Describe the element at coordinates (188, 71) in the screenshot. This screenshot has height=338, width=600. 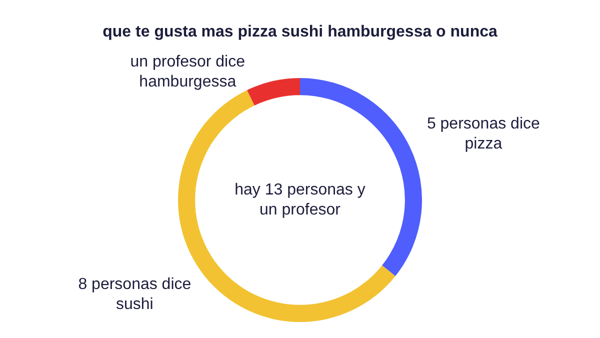
I see `slice-label: un profesor dice hamburgessa` at that location.